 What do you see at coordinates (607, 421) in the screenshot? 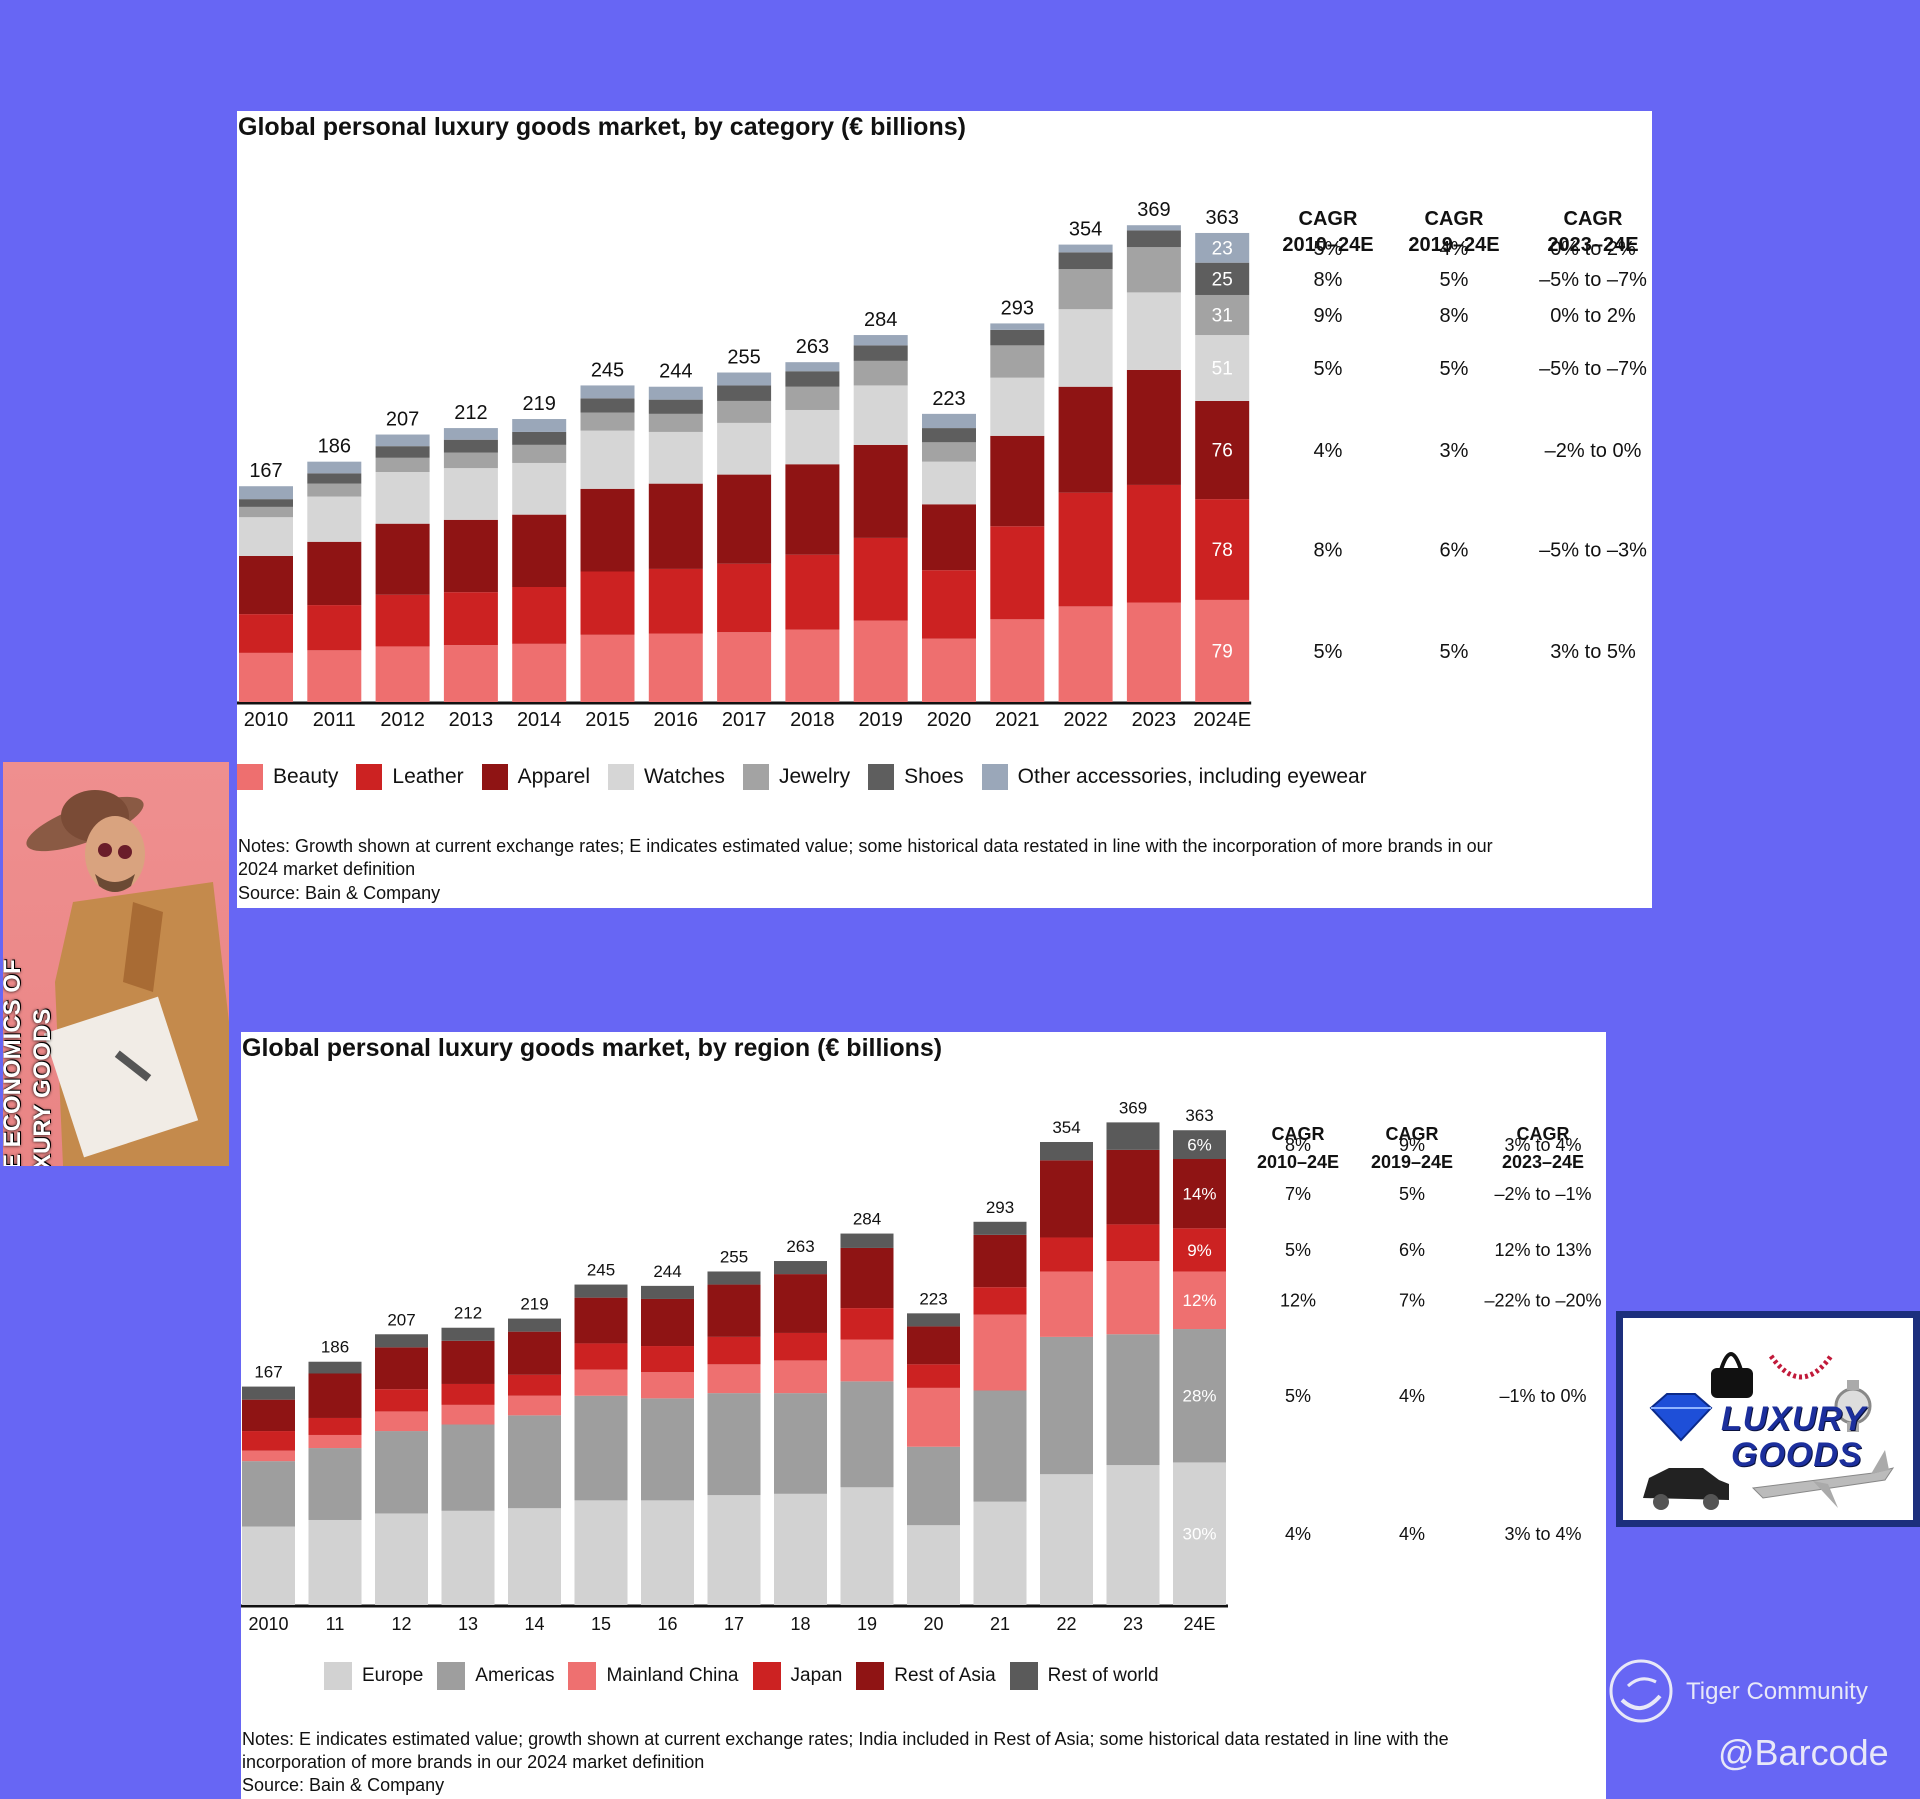
I see `bar-segment-jewelry-2015` at bounding box center [607, 421].